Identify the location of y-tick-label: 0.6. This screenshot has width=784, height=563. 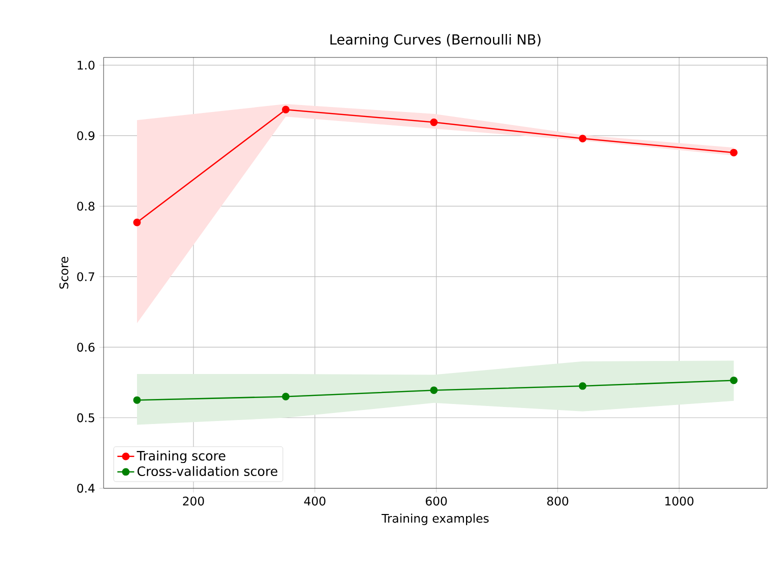
(86, 347).